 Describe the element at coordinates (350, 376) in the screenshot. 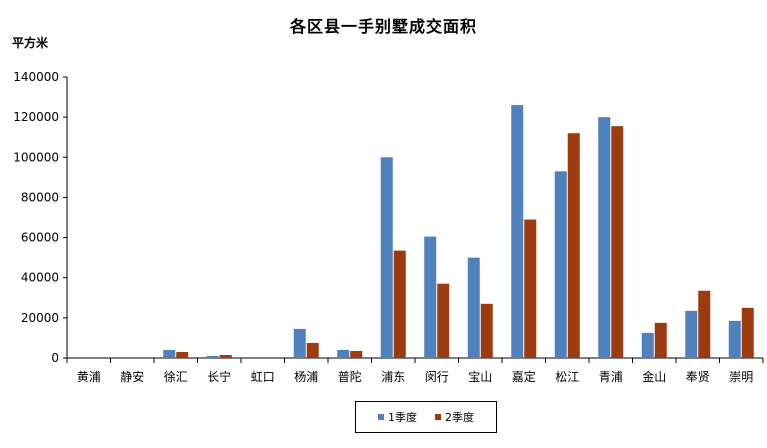

I see `x-tick-label: 普陀` at that location.